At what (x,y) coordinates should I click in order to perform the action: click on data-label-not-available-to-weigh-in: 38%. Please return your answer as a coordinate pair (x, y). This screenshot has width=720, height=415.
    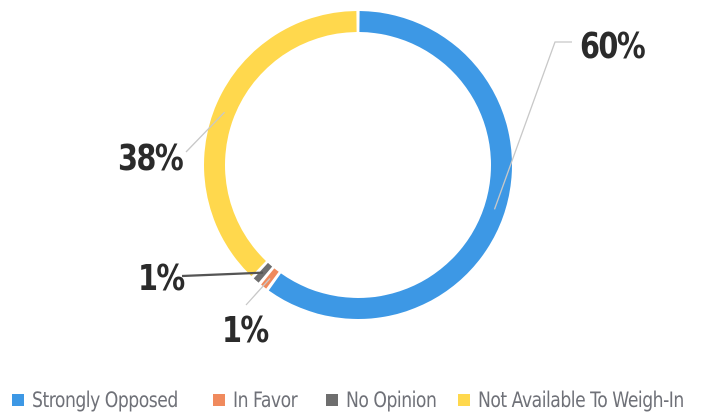
    Looking at the image, I should click on (150, 158).